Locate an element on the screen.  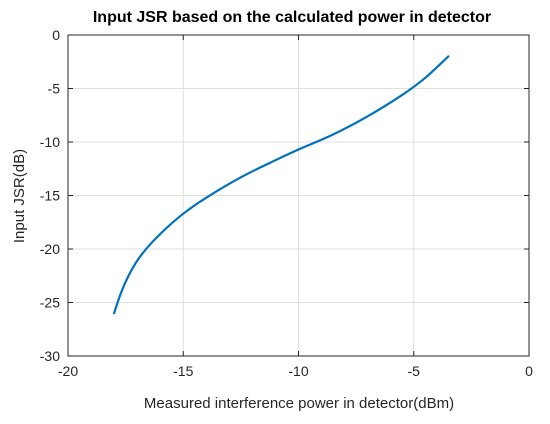
y-tick-label: -25 is located at coordinates (50, 303).